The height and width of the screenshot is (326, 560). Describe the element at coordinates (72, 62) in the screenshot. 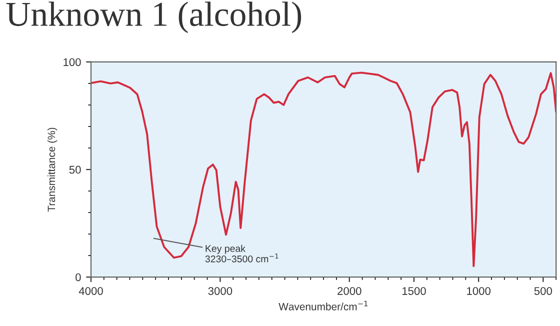

I see `y-tick-label: 100` at that location.